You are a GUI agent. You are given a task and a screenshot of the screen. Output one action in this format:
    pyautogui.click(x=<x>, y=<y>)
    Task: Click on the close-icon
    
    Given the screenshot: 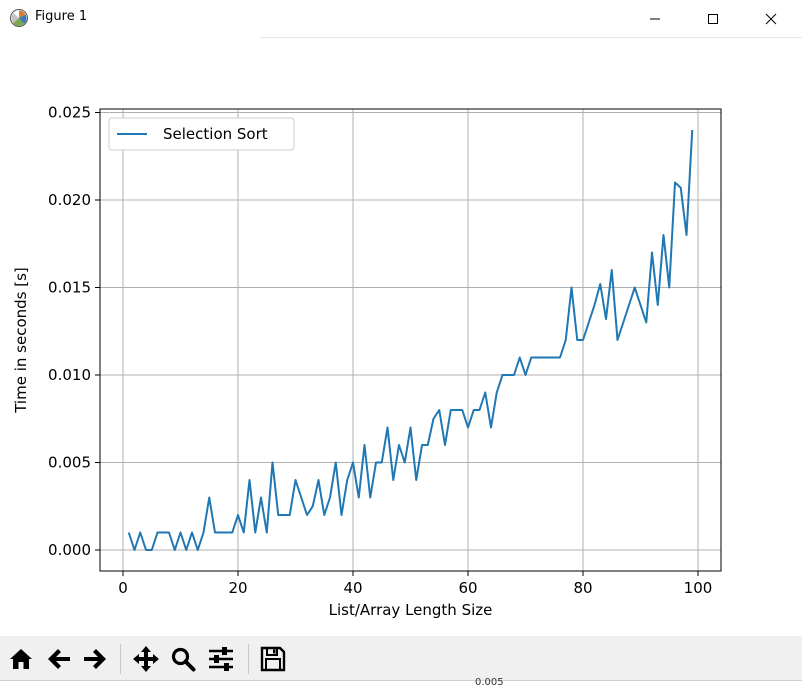 What is the action you would take?
    pyautogui.click(x=771, y=18)
    